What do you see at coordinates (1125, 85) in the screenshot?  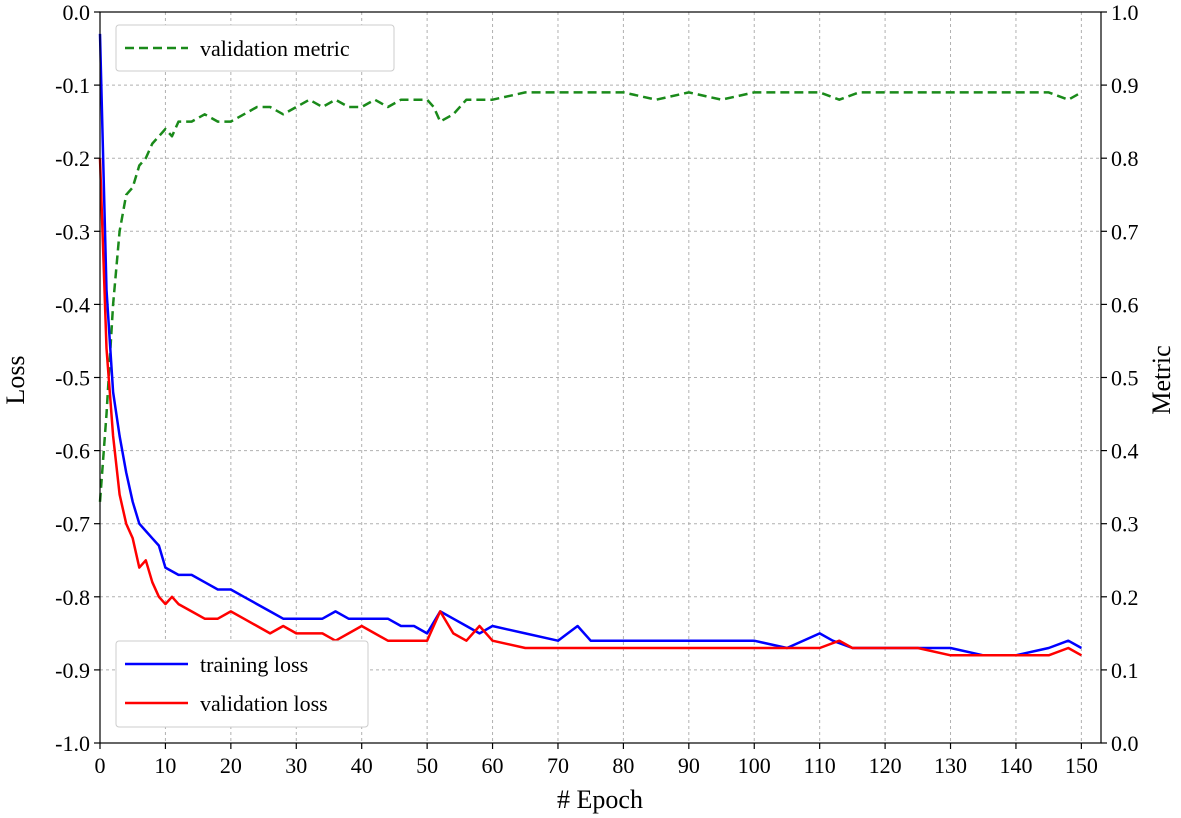 I see `y-tick-label-right: 0.9` at bounding box center [1125, 85].